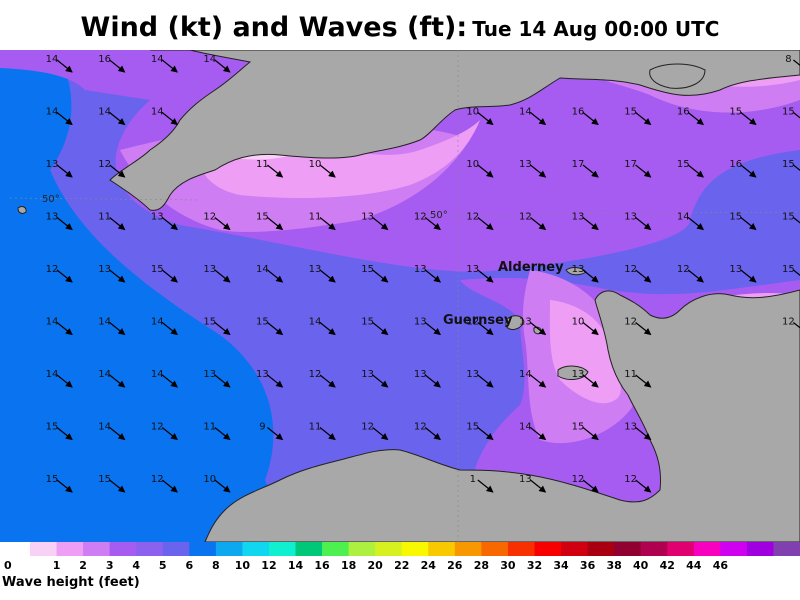 The height and width of the screenshot is (600, 800). Describe the element at coordinates (83, 565) in the screenshot. I see `legend-tick-label: 2` at that location.